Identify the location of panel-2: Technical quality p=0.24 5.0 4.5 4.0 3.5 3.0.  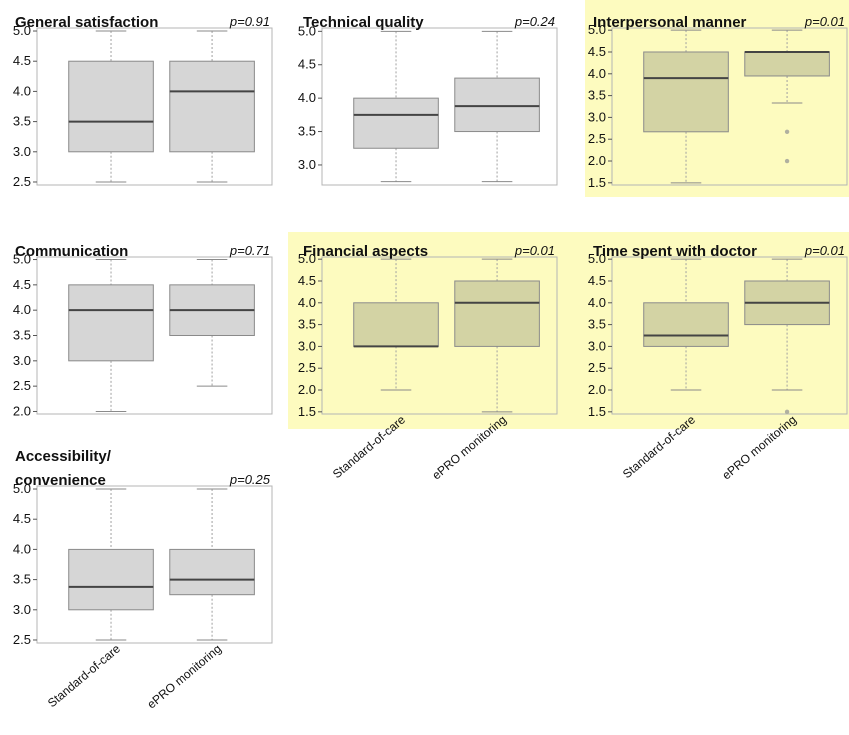
(428, 100).